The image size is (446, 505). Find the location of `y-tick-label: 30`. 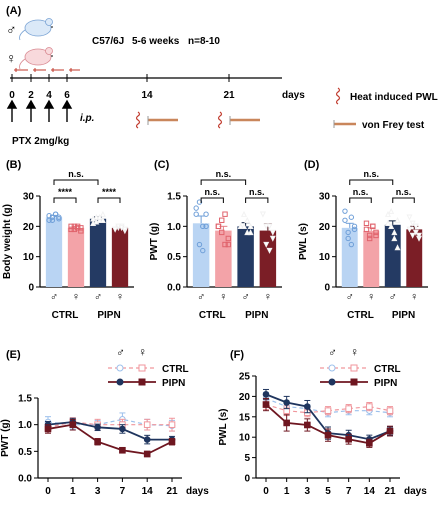

y-tick-label: 30 is located at coordinates (325, 197).